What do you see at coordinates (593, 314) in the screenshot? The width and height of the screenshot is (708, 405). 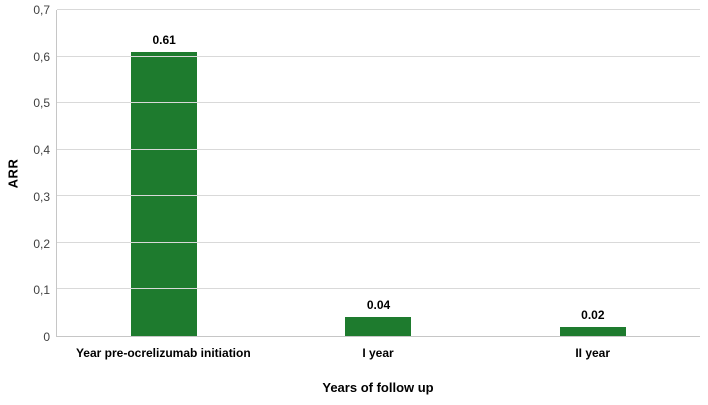 I see `bar-value-label: 0.02` at bounding box center [593, 314].